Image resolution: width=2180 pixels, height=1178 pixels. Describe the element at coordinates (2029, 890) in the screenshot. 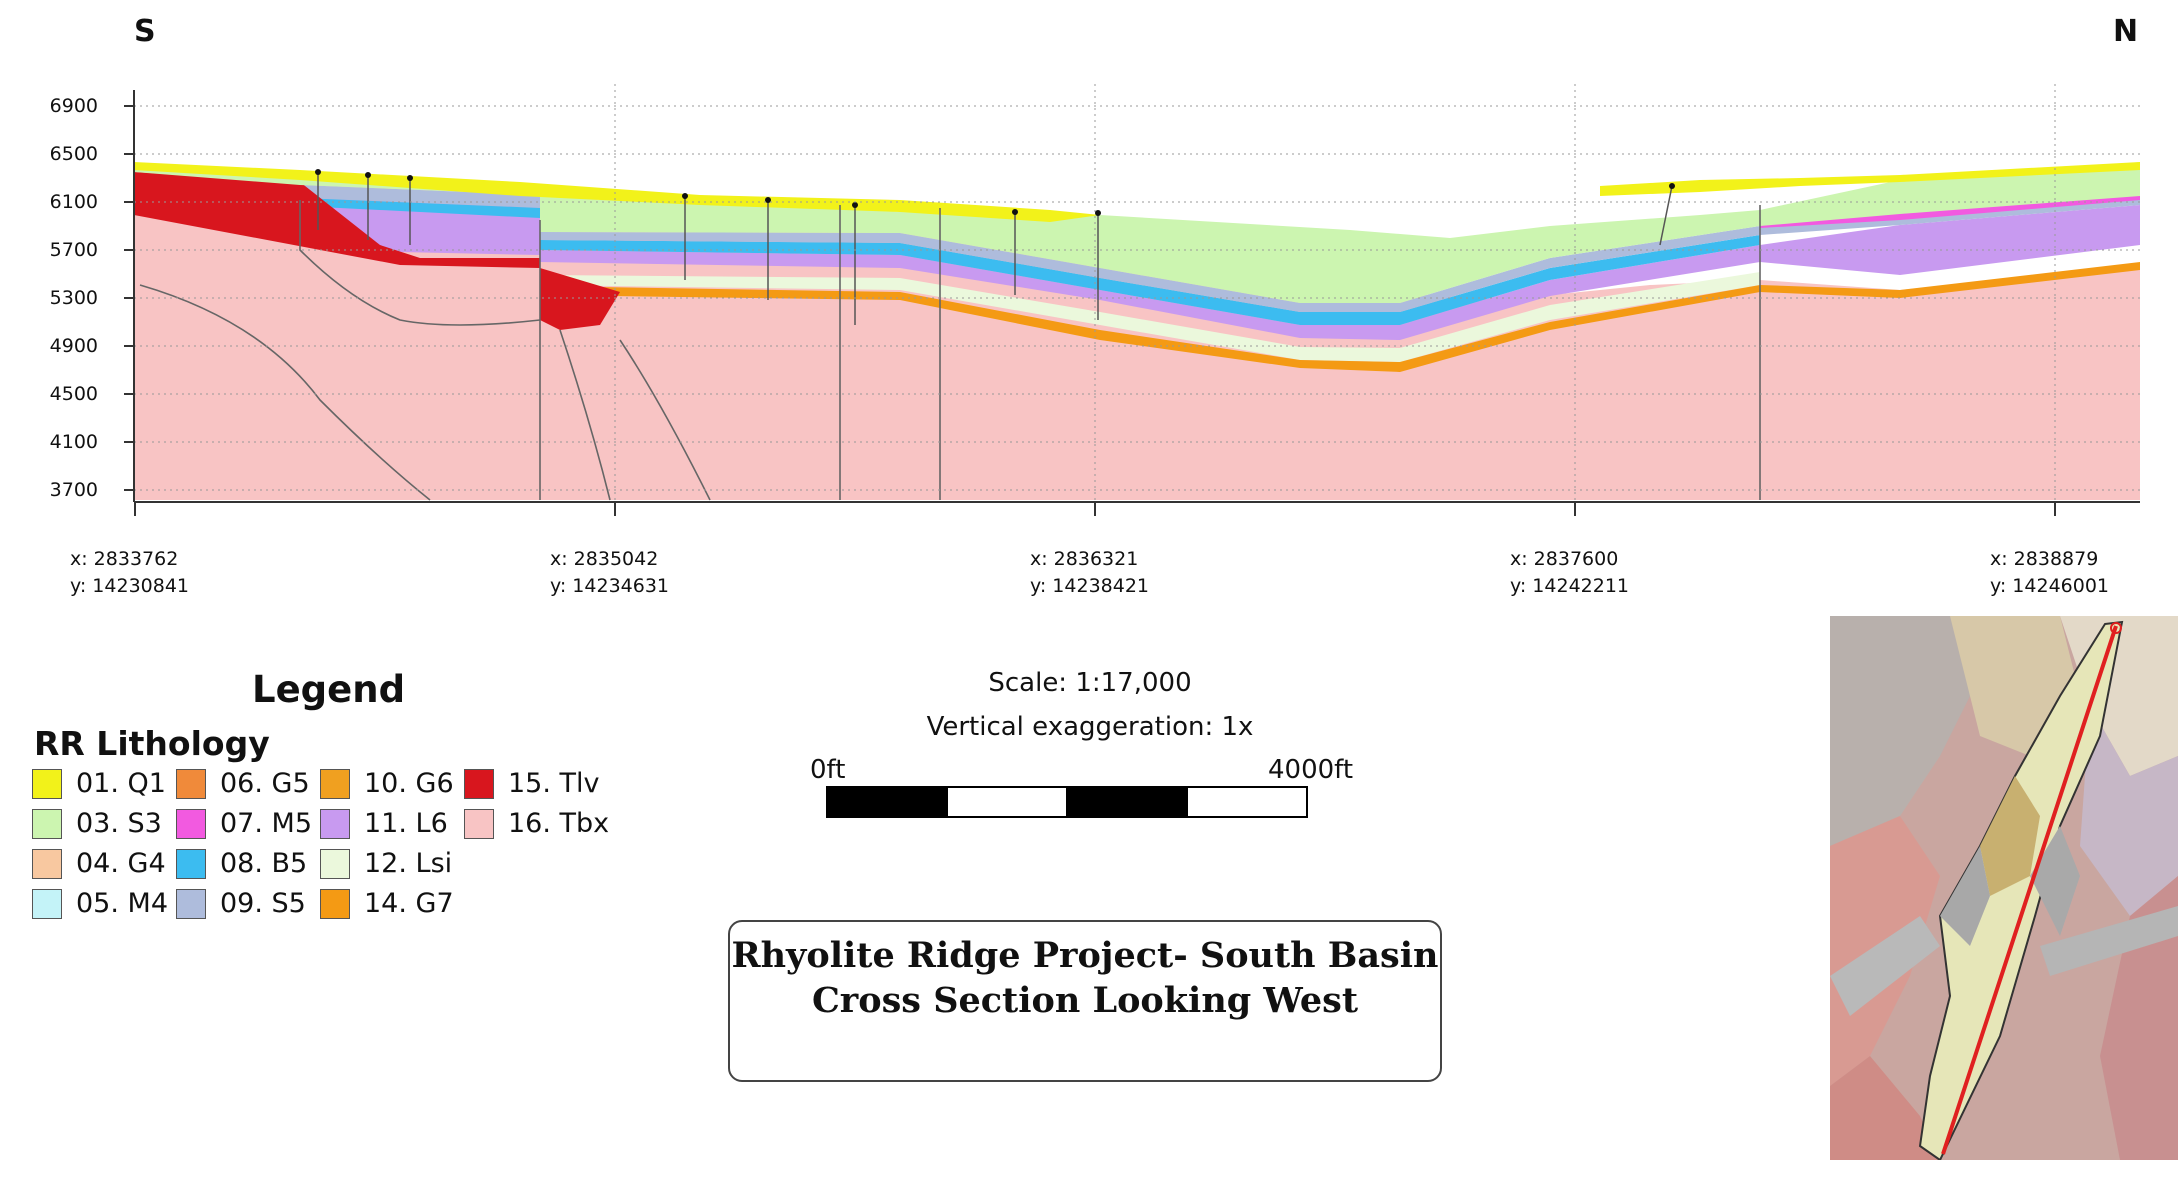

I see `section-line` at that location.